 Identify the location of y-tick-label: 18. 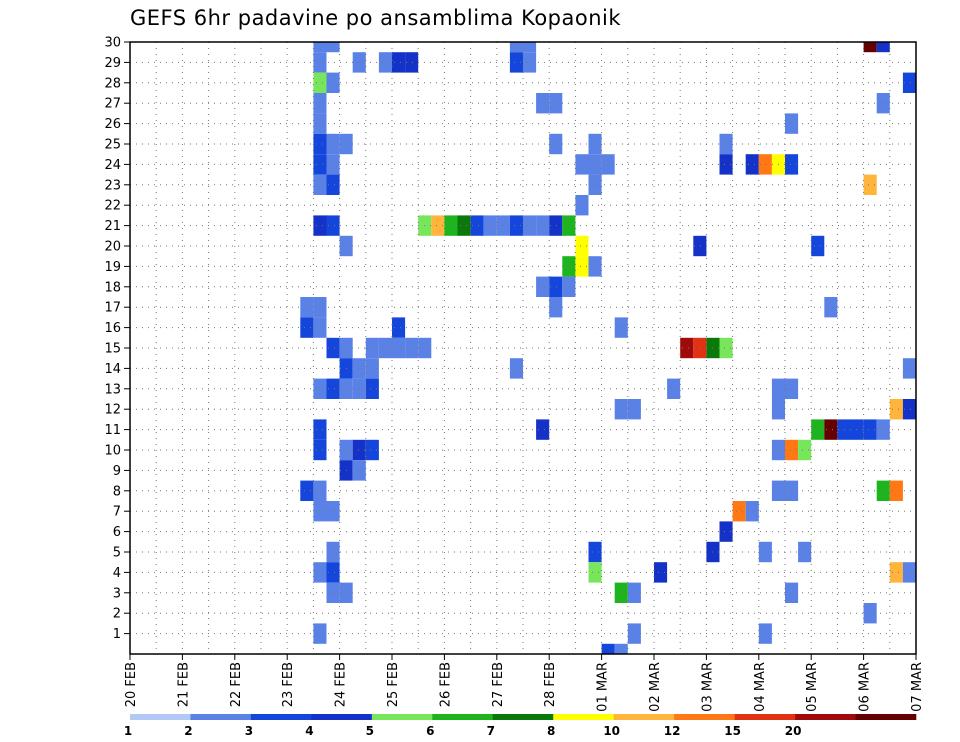
(112, 287).